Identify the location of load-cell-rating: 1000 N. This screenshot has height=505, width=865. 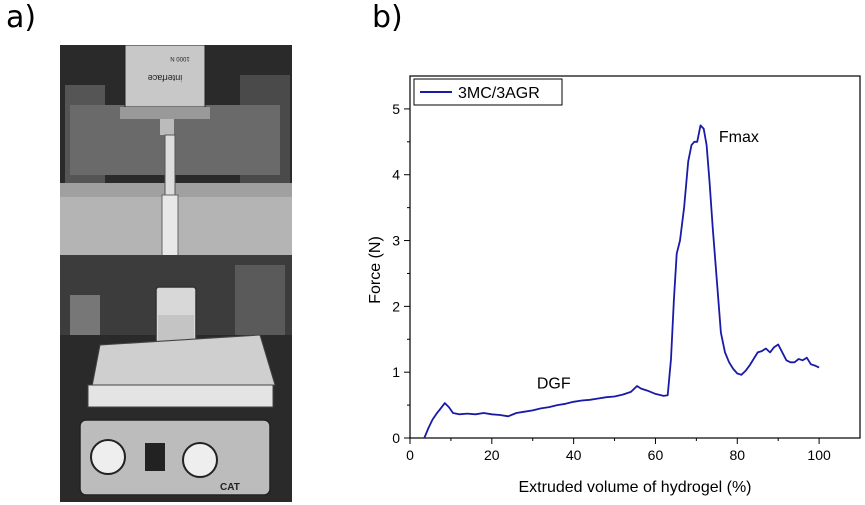
(179, 58).